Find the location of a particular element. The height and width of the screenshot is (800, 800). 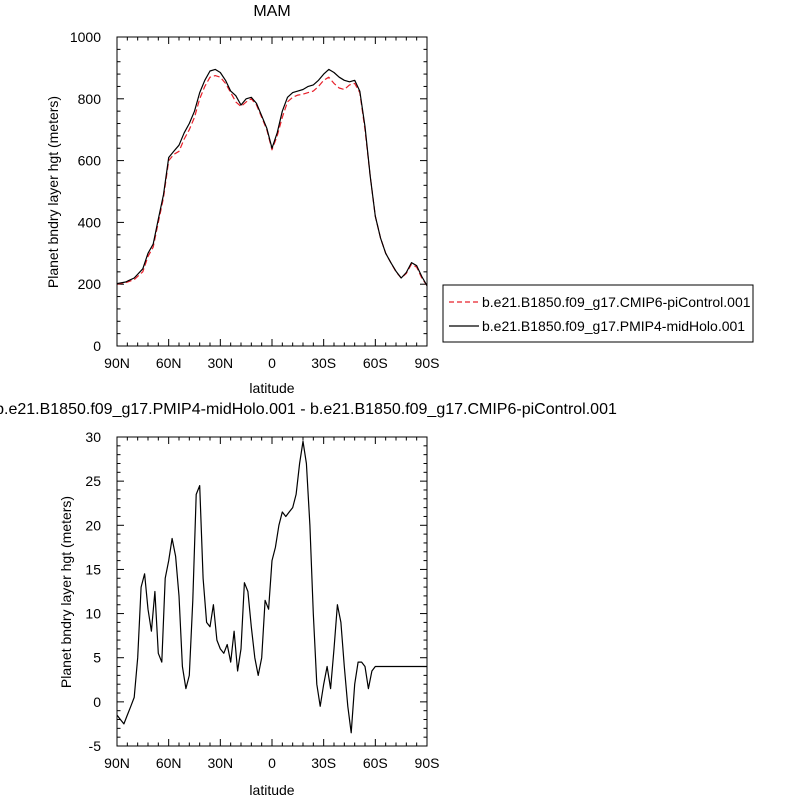

legend-label-picontrol: b.e21.B1850.f09_g17.CMIP6-piControl.001 is located at coordinates (616, 302).